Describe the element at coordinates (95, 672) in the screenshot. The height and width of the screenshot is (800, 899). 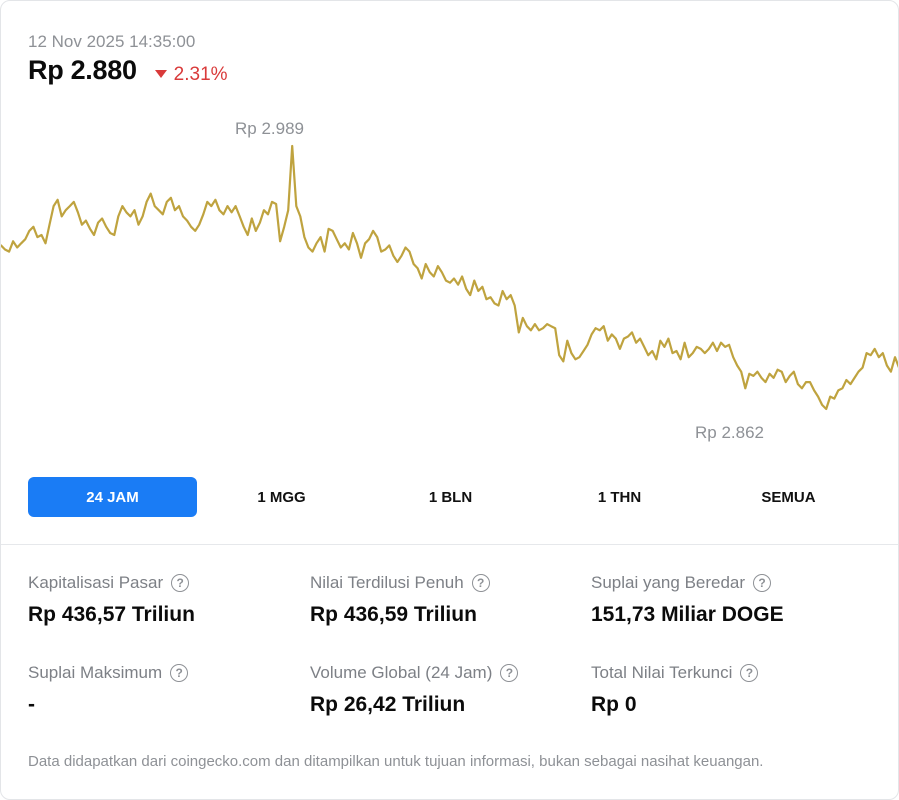
I see `stat-label: Suplai Maksimum` at that location.